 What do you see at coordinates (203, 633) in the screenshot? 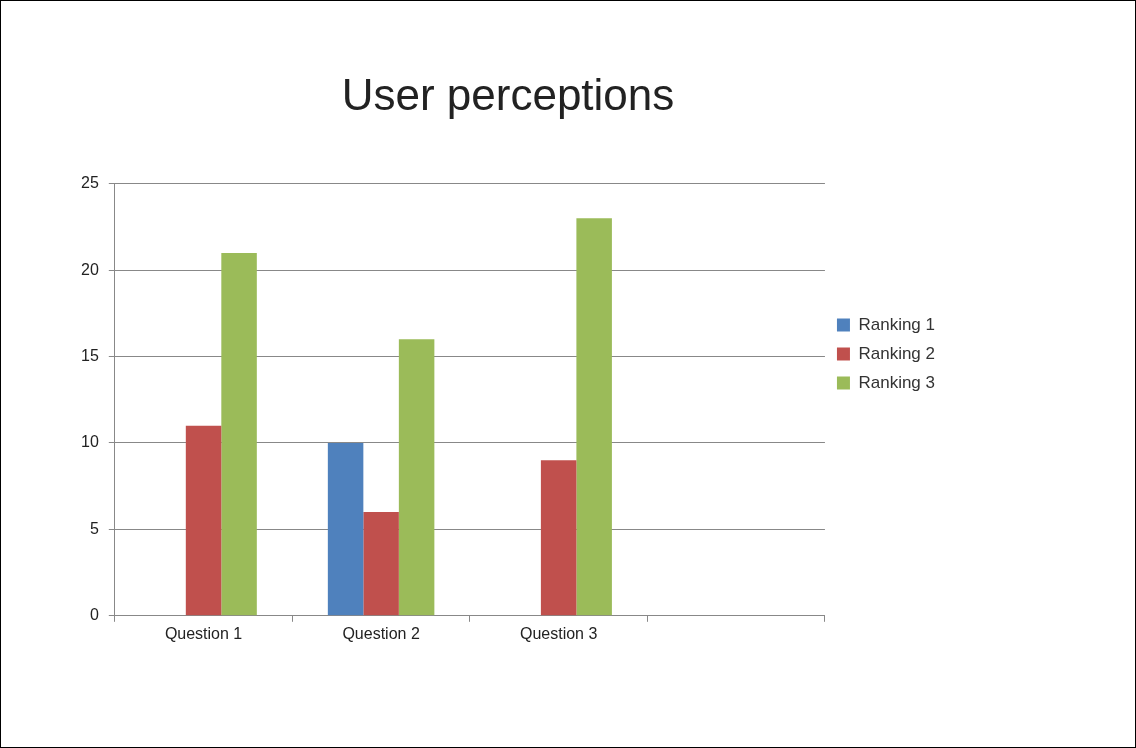
I see `x-tick-label: Question 1` at bounding box center [203, 633].